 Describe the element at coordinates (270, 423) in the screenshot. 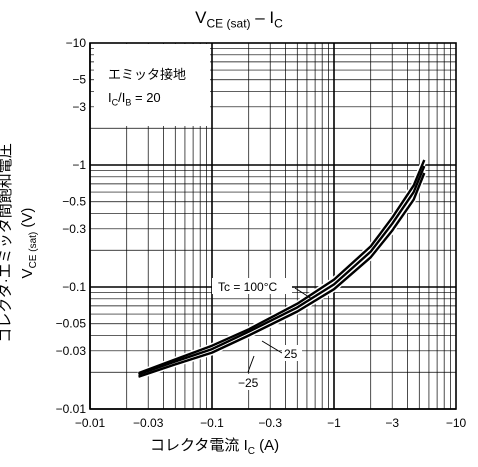

I see `x-tick-label: −0.3` at that location.